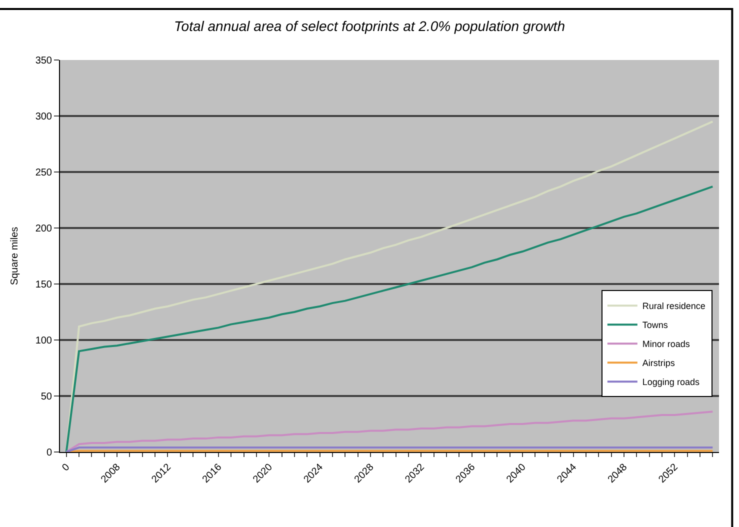  I want to click on y-tick-label: 350, so click(43, 61).